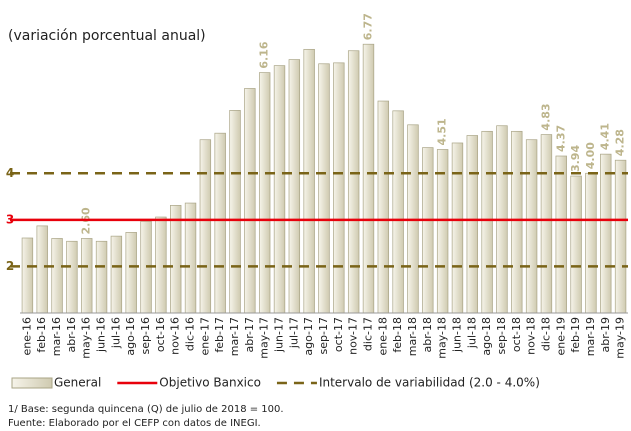  Describe the element at coordinates (412, 336) in the screenshot. I see `x-tick-label: mar-18` at that location.